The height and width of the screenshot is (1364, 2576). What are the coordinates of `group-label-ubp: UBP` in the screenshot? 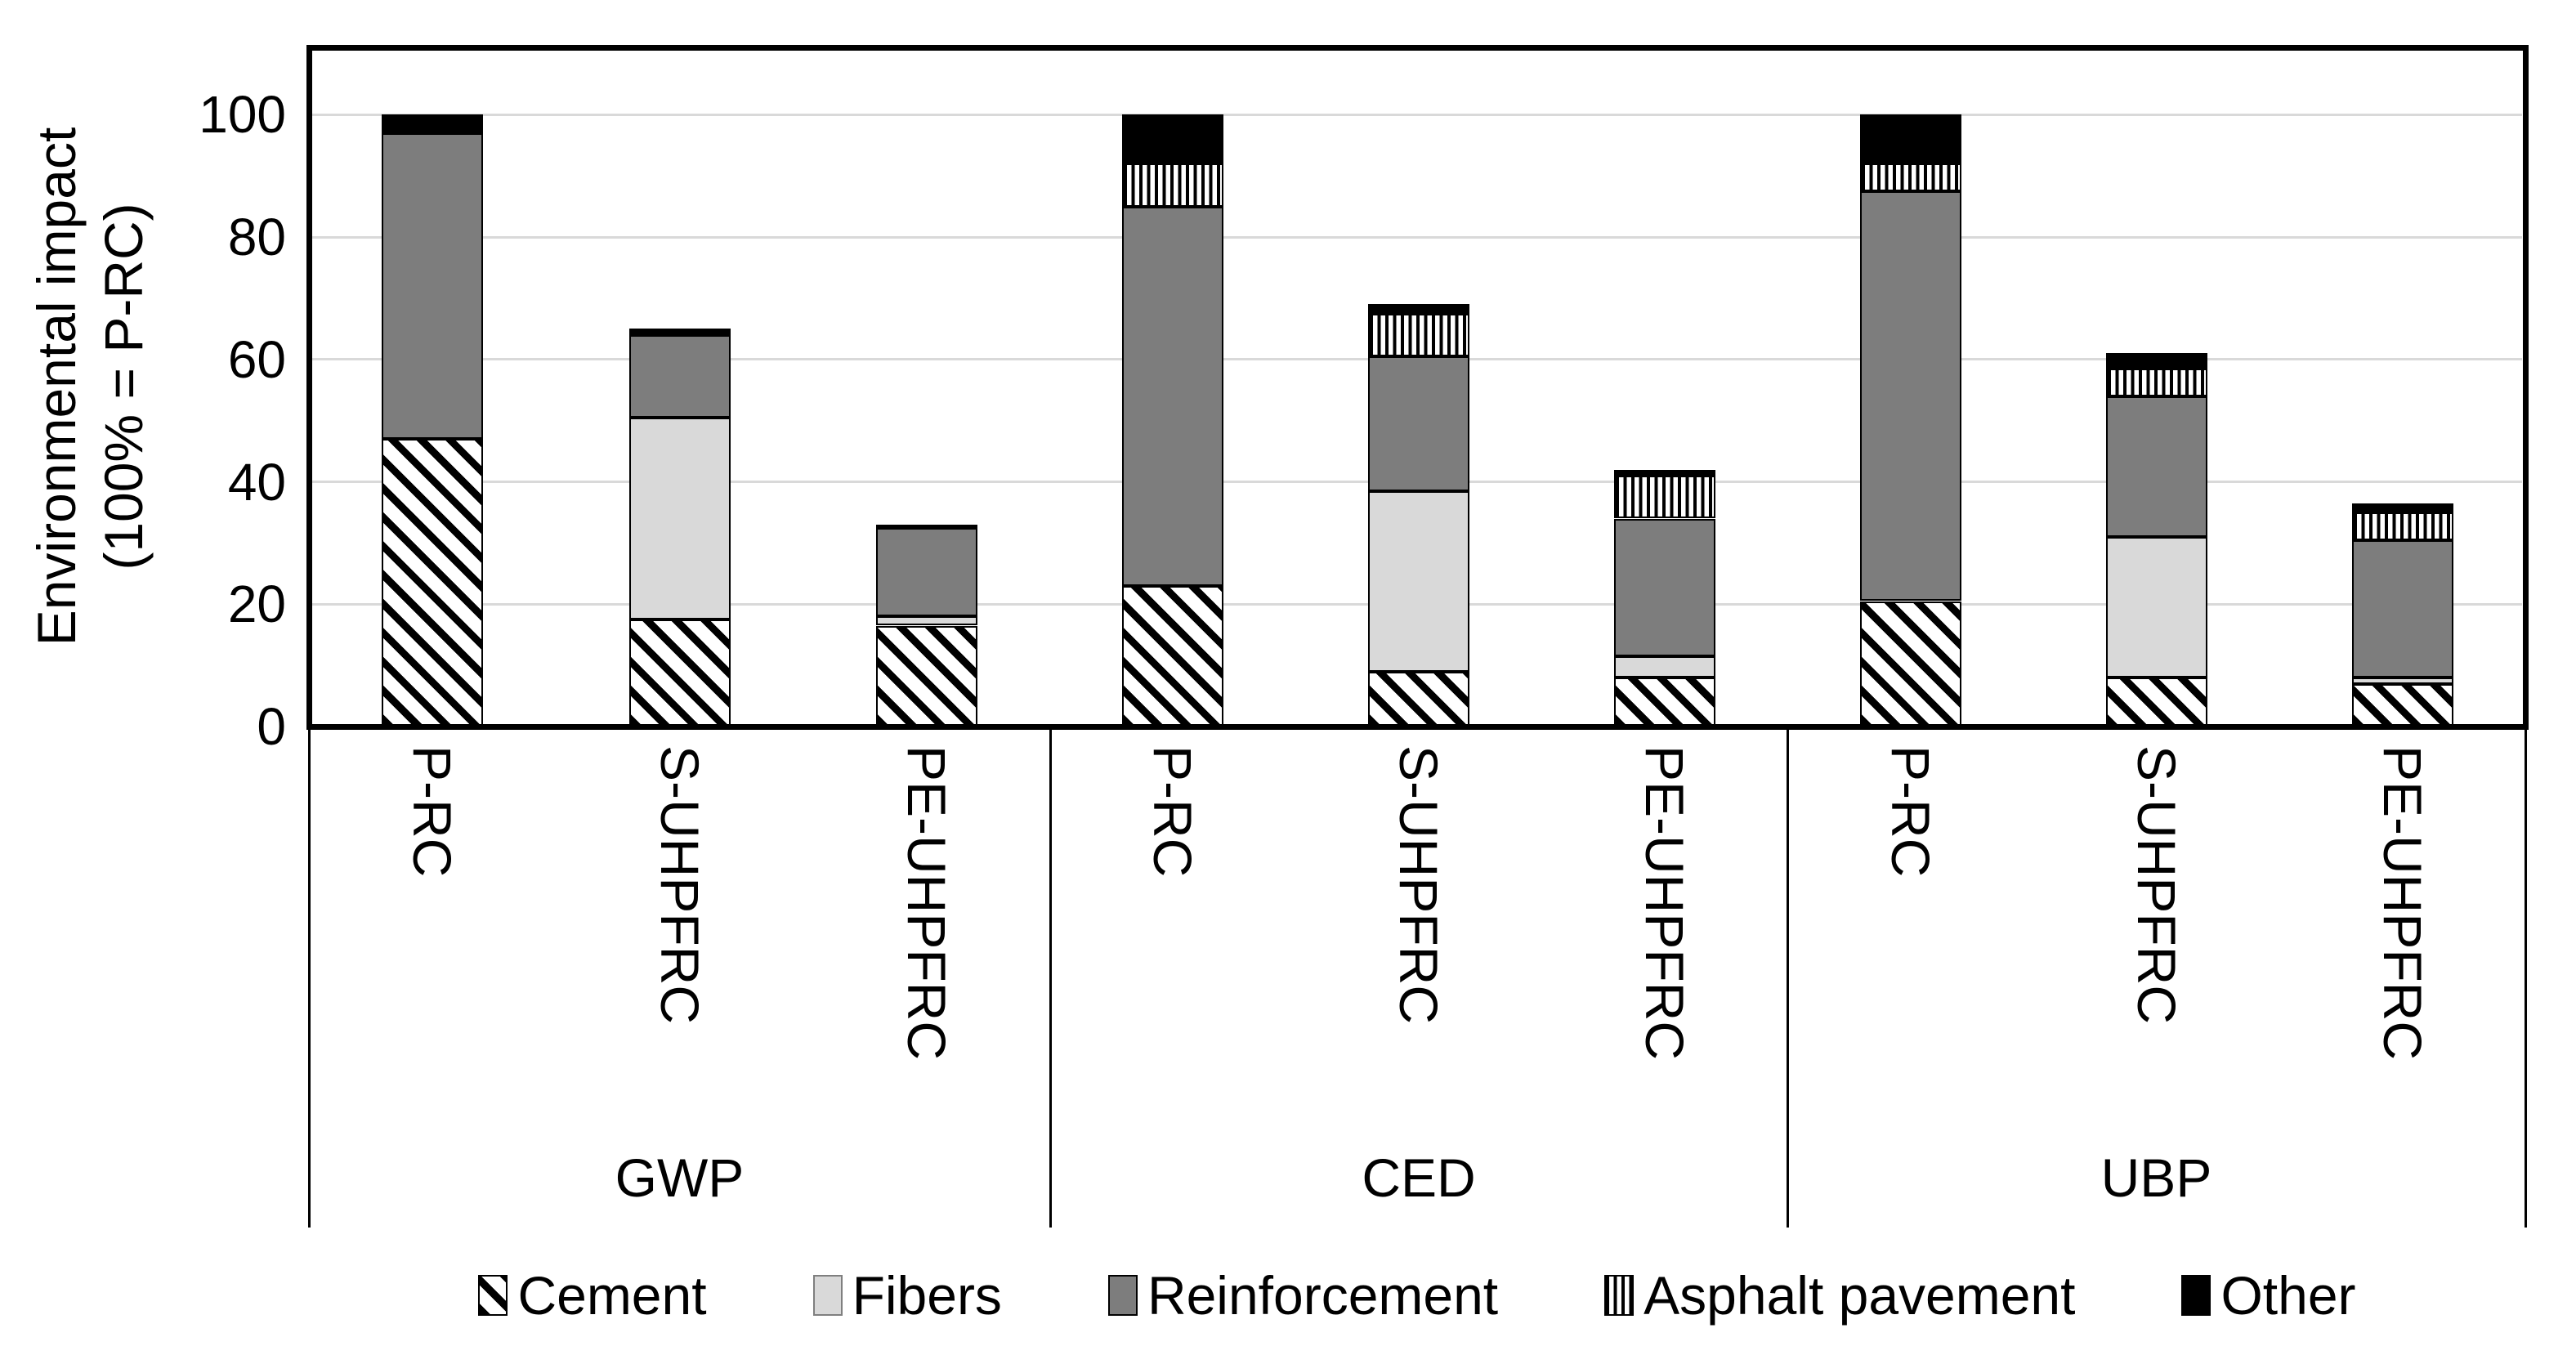 It's located at (2156, 1177).